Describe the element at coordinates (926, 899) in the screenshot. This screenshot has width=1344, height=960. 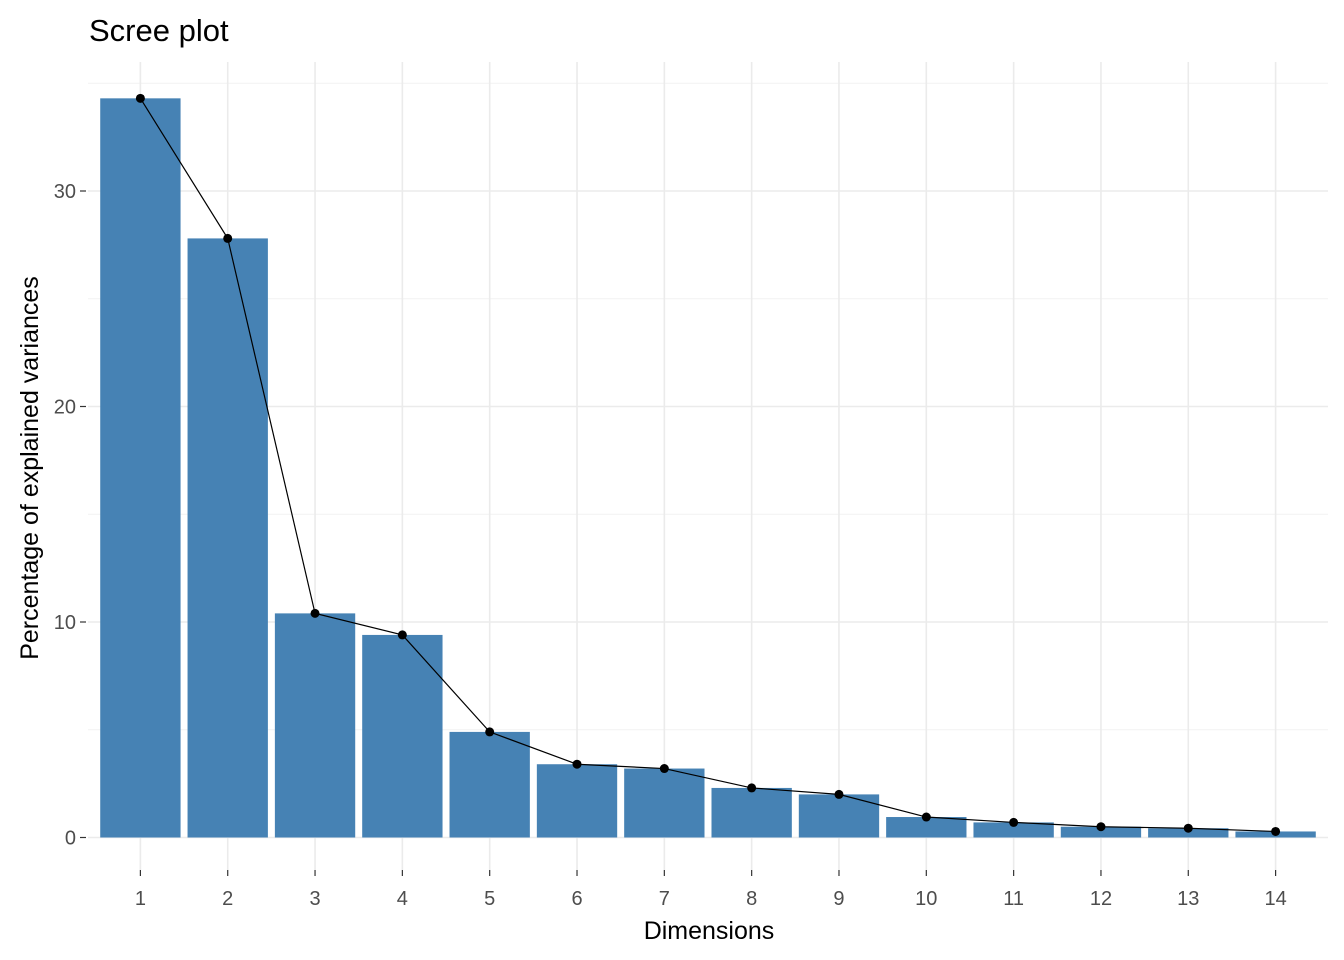
I see `x-tick-label: 10` at that location.